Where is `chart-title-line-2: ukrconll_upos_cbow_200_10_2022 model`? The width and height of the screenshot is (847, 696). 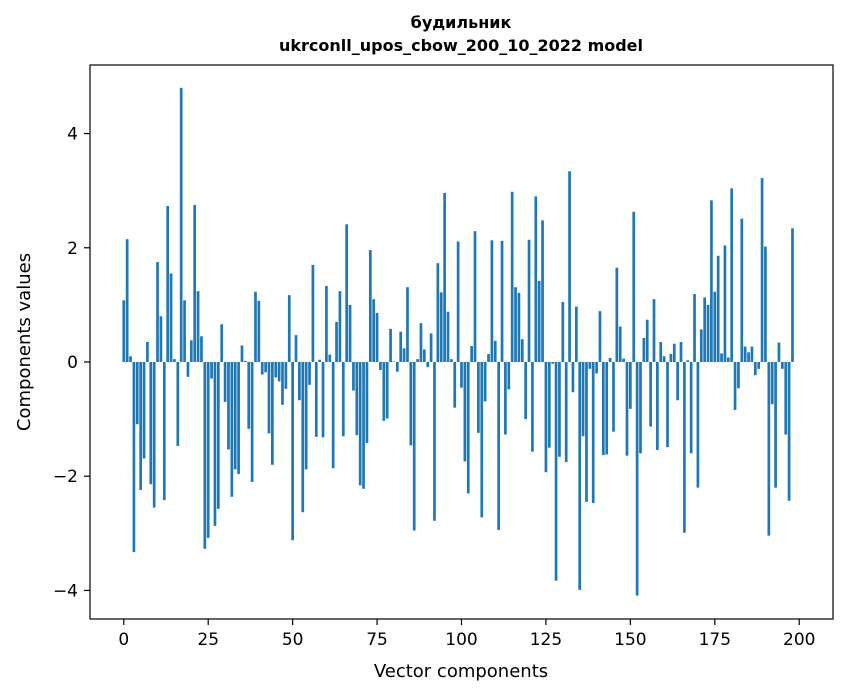
chart-title-line-2: ukrconll_upos_cbow_200_10_2022 model is located at coordinates (461, 45).